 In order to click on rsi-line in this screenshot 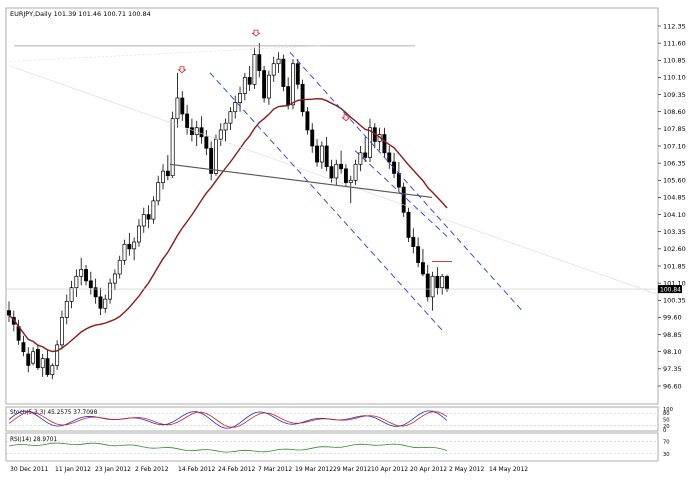, I will do `click(228, 447)`.